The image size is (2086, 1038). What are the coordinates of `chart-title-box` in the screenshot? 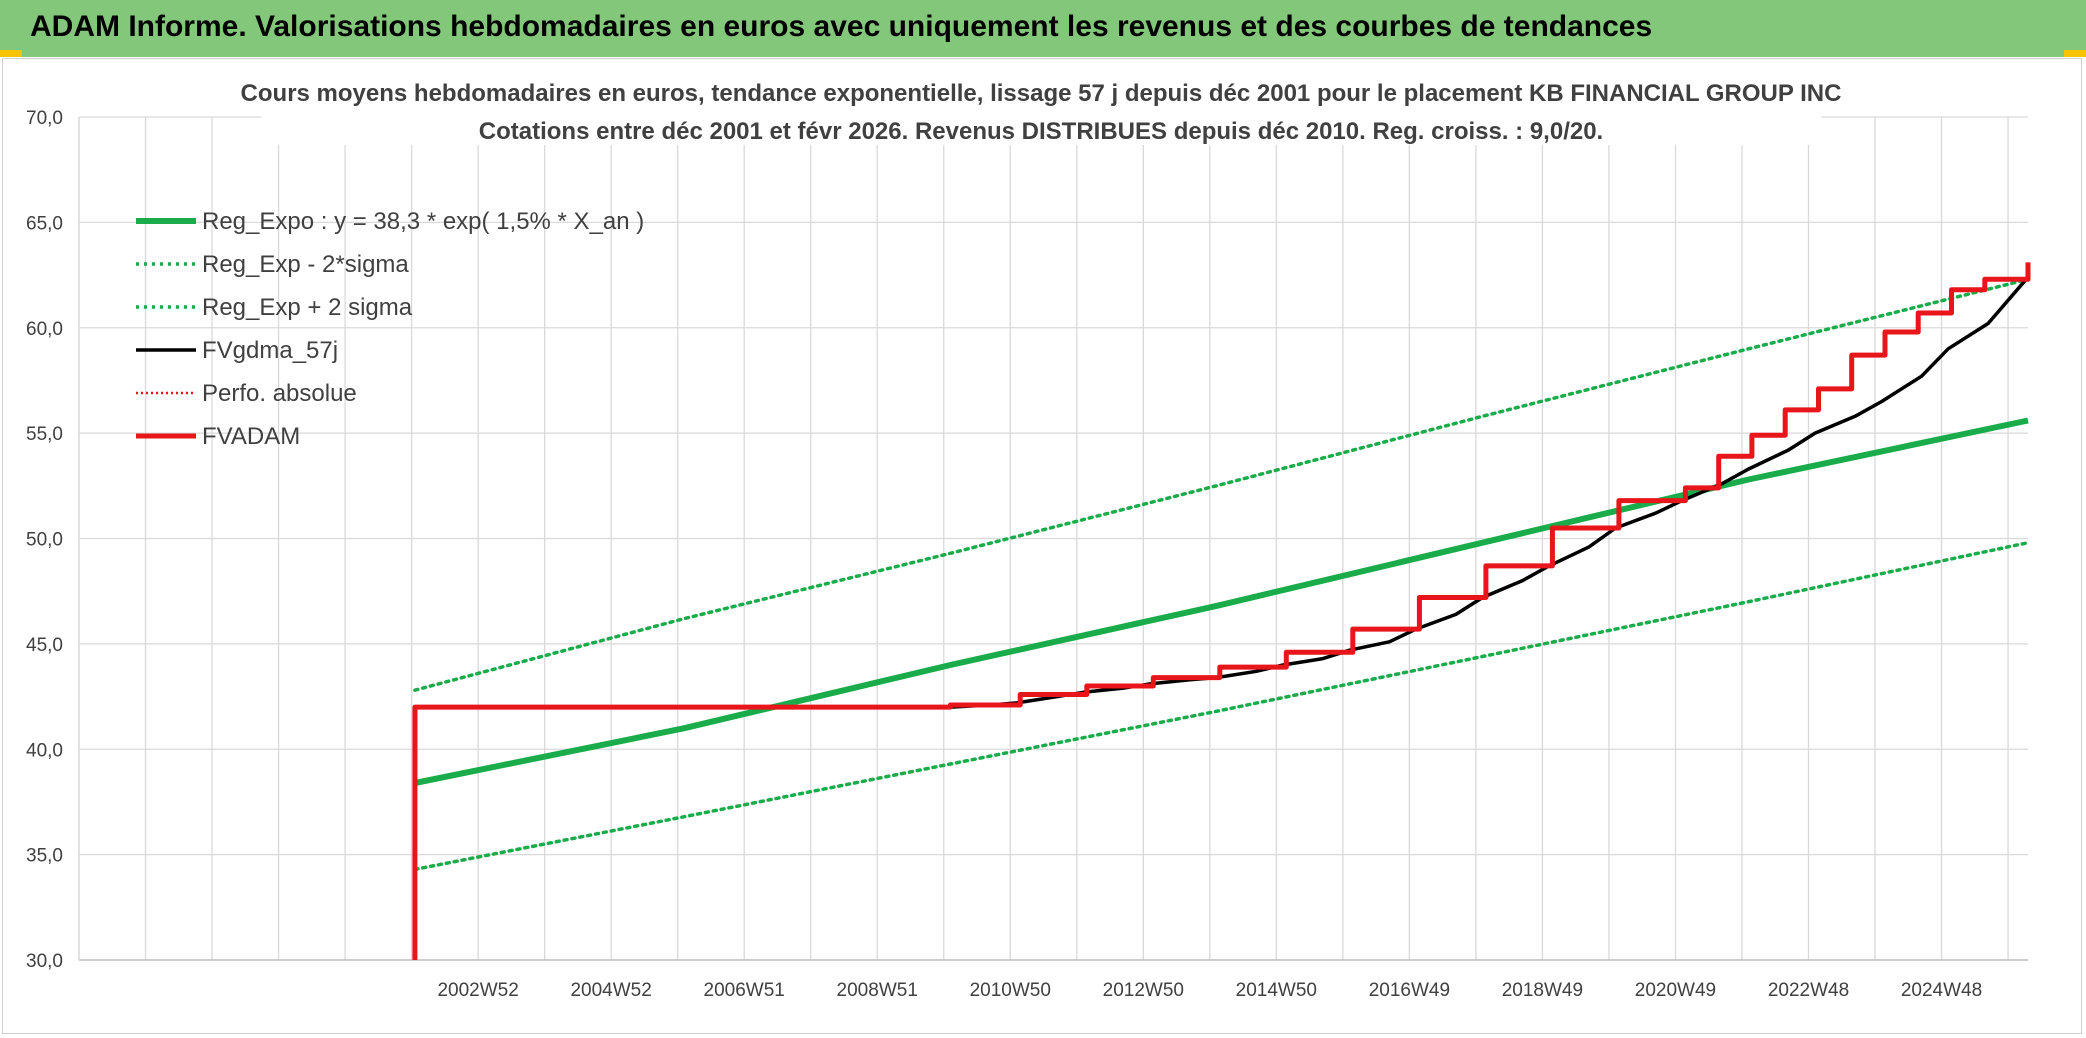 It's located at (1041, 103).